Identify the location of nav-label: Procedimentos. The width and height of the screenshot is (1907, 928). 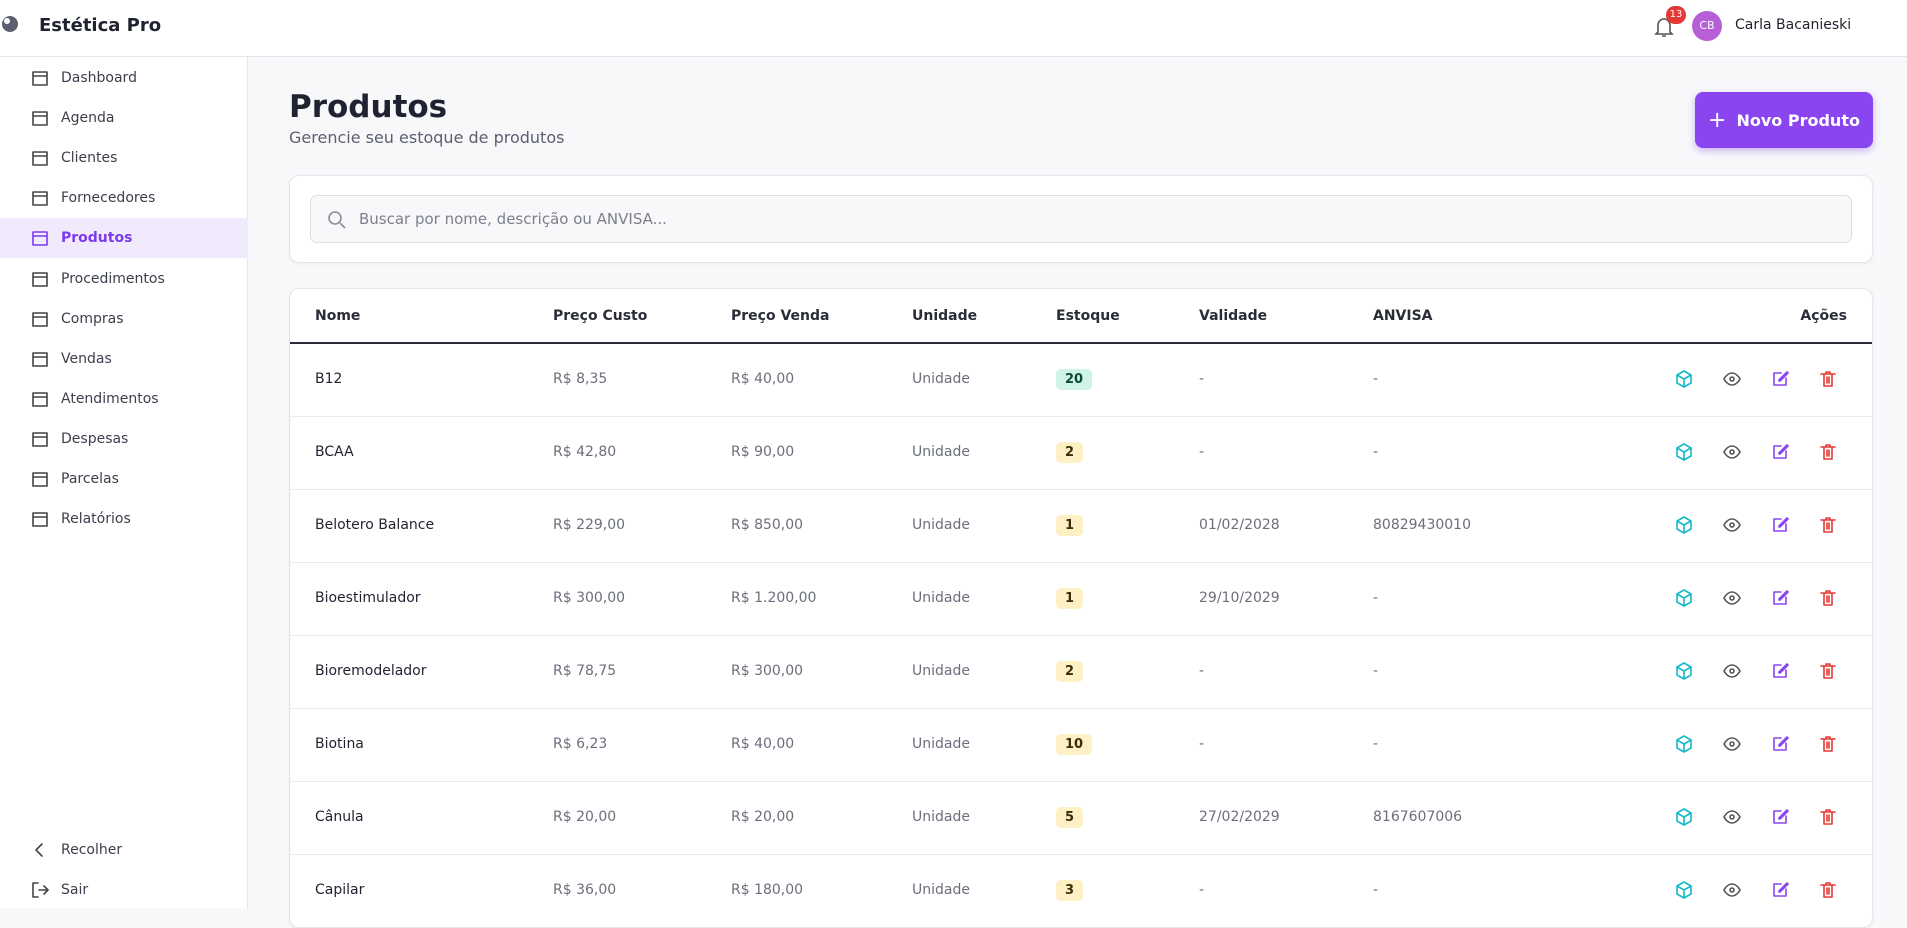
(113, 278).